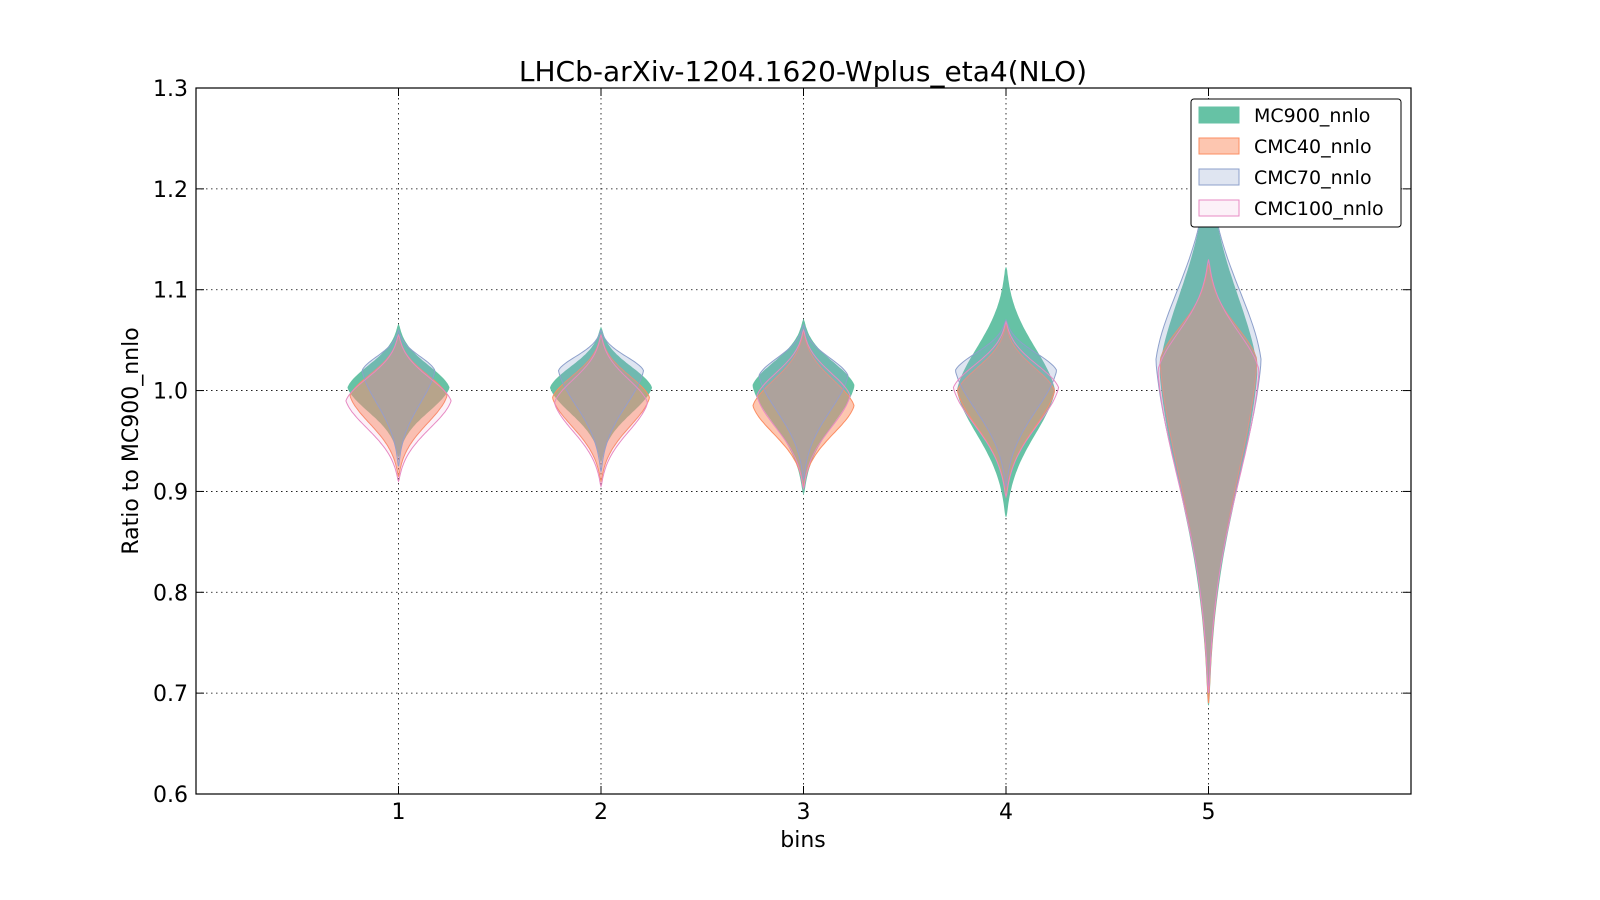 The image size is (1600, 900). Describe the element at coordinates (802, 840) in the screenshot. I see `x-axis-label: bins` at that location.